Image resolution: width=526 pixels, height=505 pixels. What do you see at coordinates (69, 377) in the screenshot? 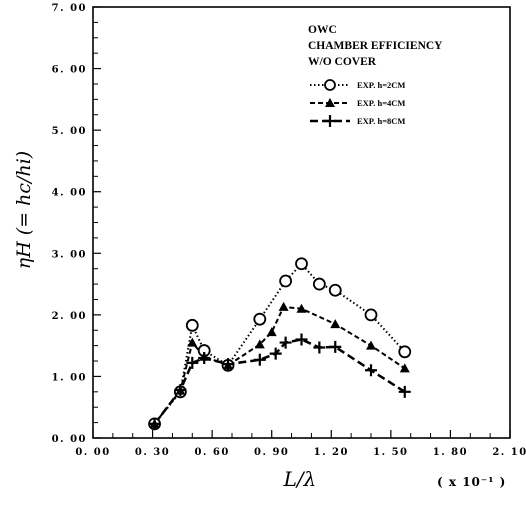
I see `y-tick-label: 1. 00` at bounding box center [69, 377].